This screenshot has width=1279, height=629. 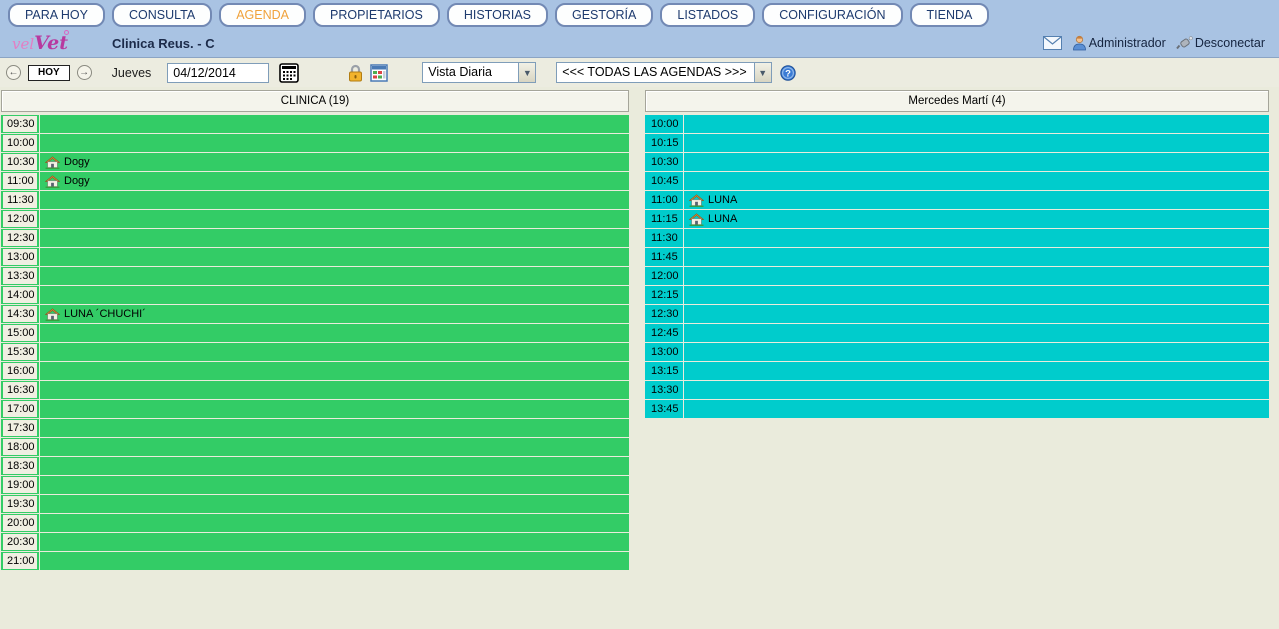 What do you see at coordinates (497, 14) in the screenshot?
I see `nav-tab-historias: HISTORIAS` at bounding box center [497, 14].